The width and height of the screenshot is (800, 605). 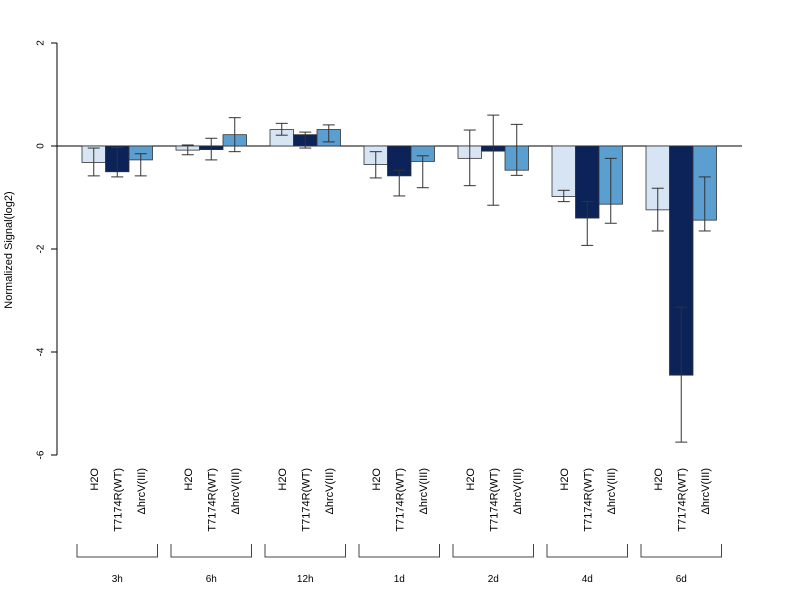 What do you see at coordinates (493, 579) in the screenshot?
I see `group-label: 2d` at bounding box center [493, 579].